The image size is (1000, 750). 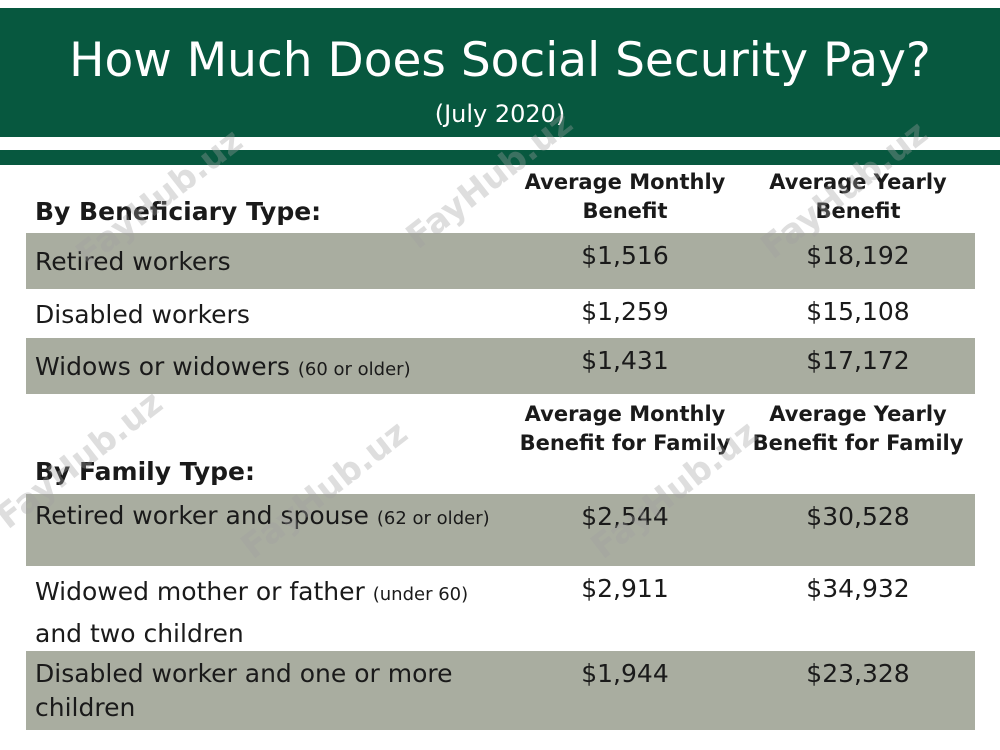 I want to click on row-label-text: Disabled worker and one or more children, so click(x=244, y=690).